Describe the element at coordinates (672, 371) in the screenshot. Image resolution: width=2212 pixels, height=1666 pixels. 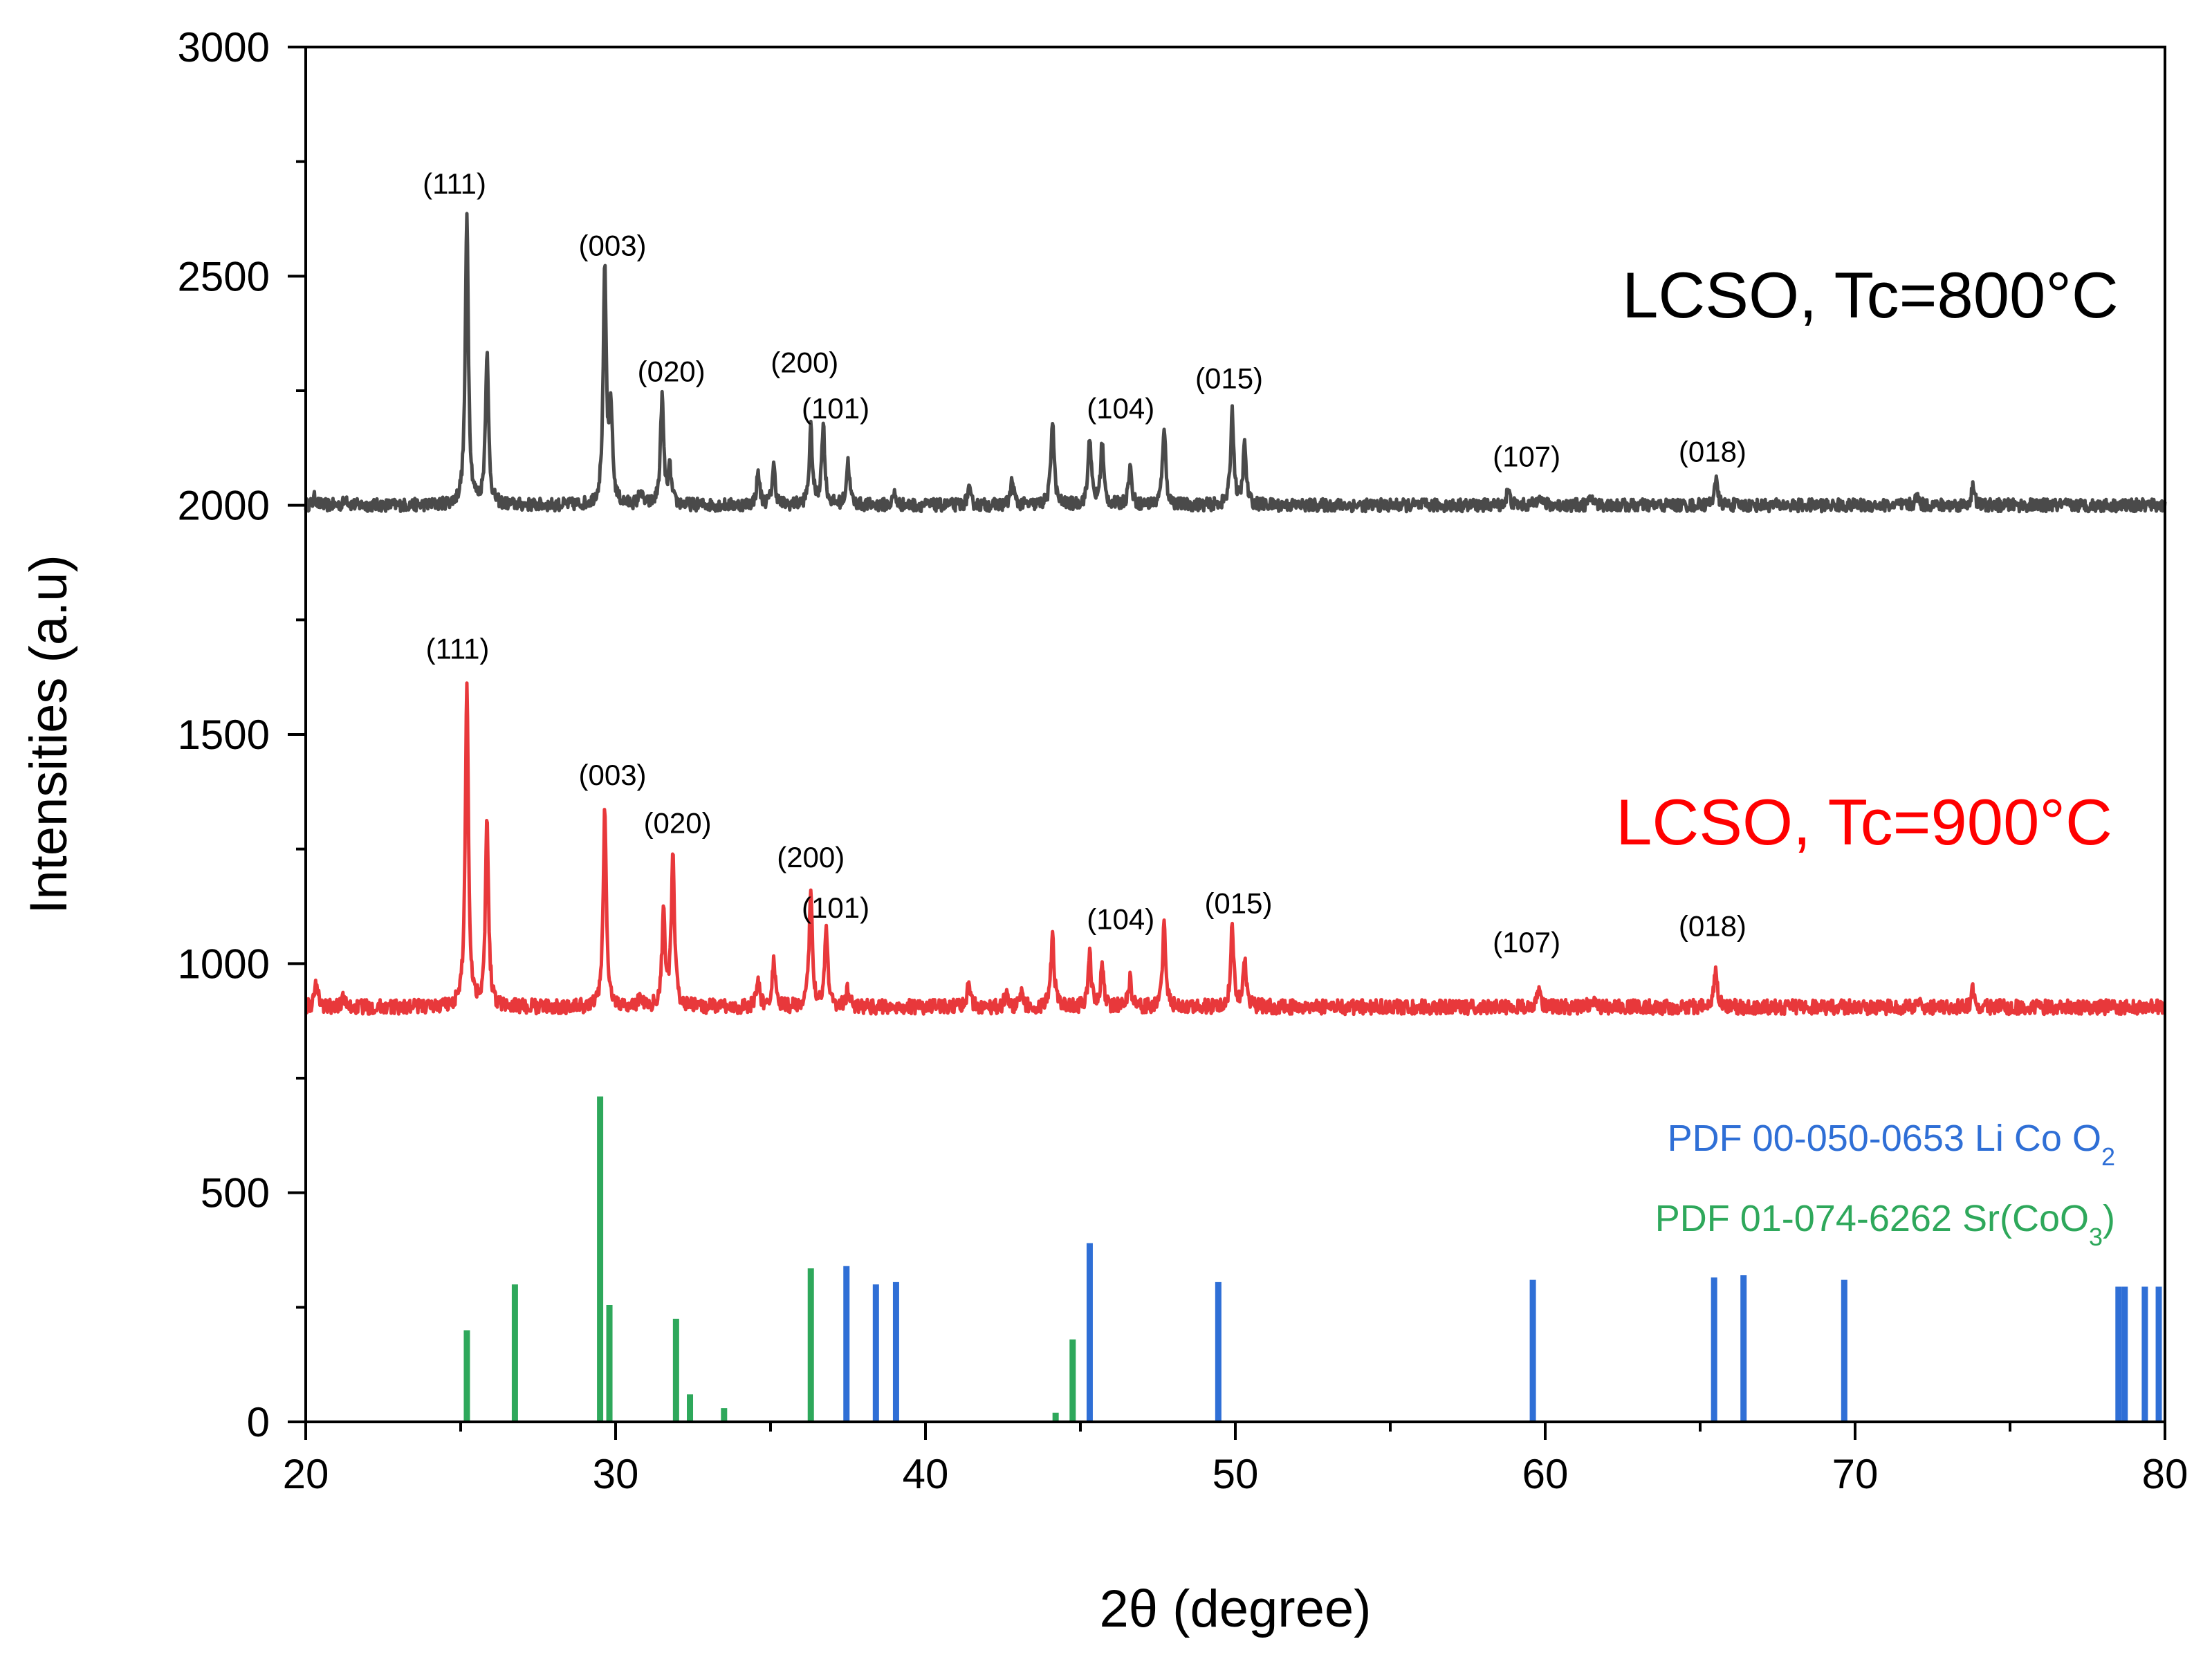
I see `peak-label-0-2: (020)` at that location.